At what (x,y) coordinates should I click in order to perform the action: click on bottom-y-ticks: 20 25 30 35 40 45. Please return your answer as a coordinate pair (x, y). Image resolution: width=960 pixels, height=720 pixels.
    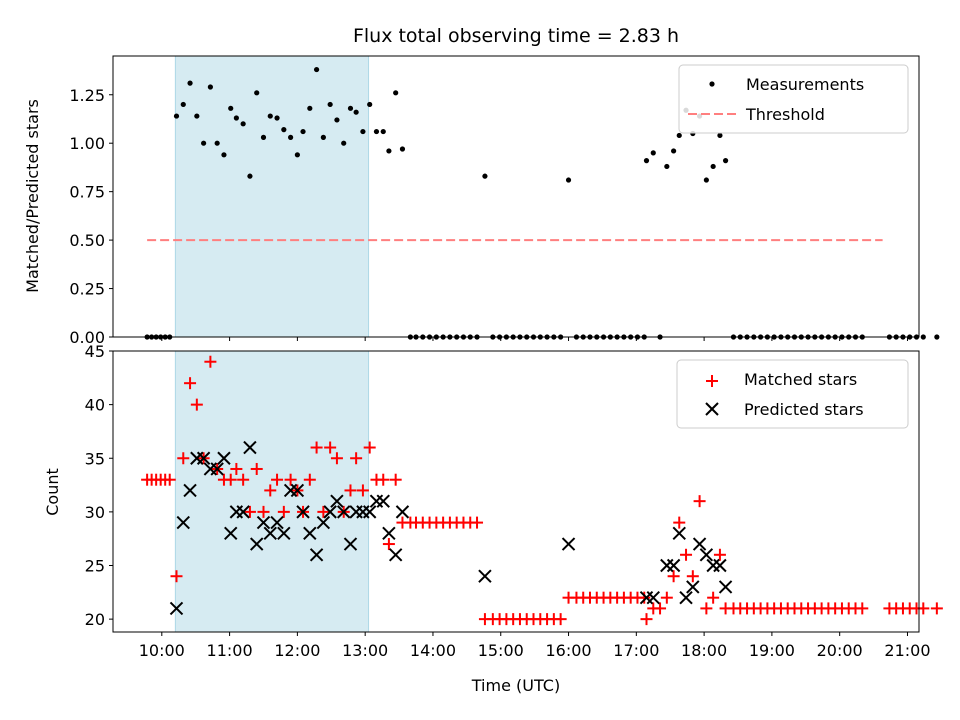
    Looking at the image, I should click on (99, 485).